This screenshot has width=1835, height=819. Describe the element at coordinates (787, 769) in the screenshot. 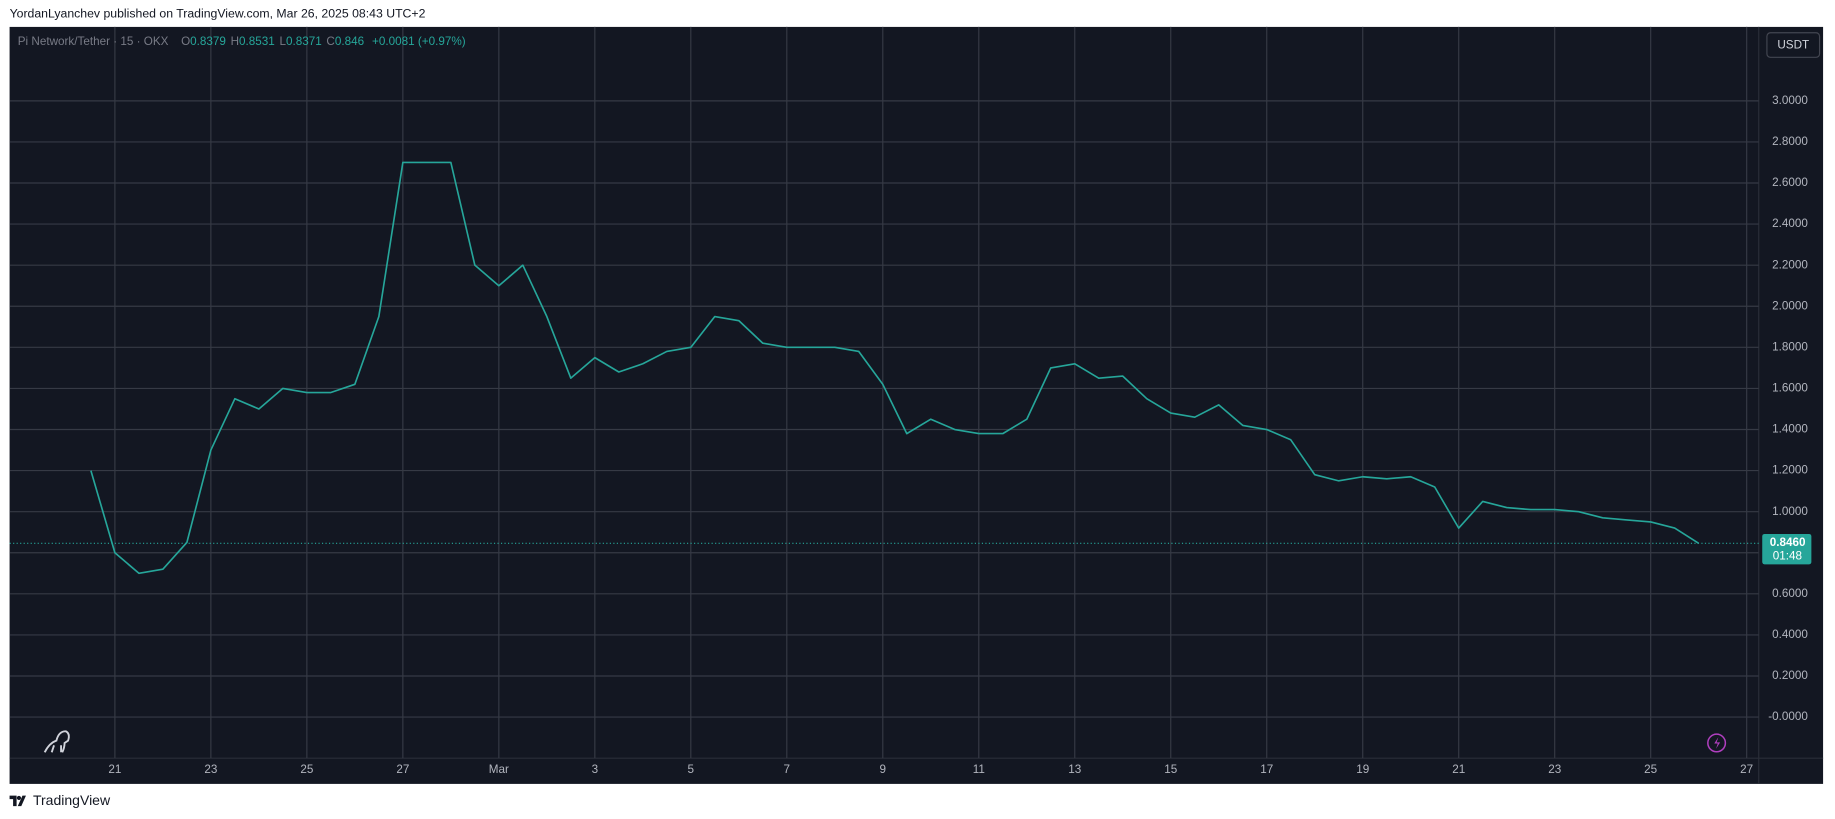

I see `x-tick-label: 7` at that location.